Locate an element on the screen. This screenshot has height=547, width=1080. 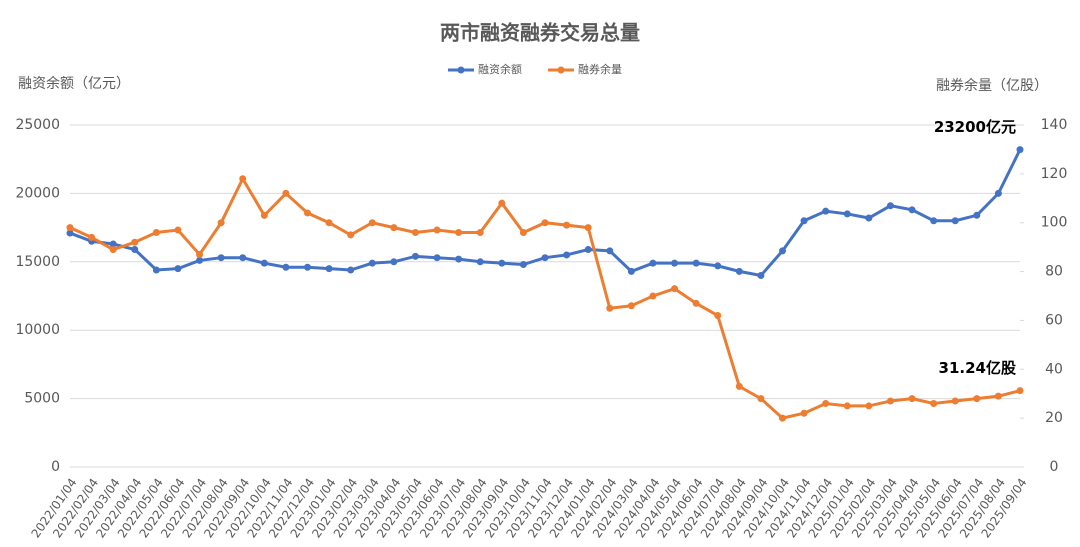
y2-tick-label: 100 is located at coordinates (1054, 223).